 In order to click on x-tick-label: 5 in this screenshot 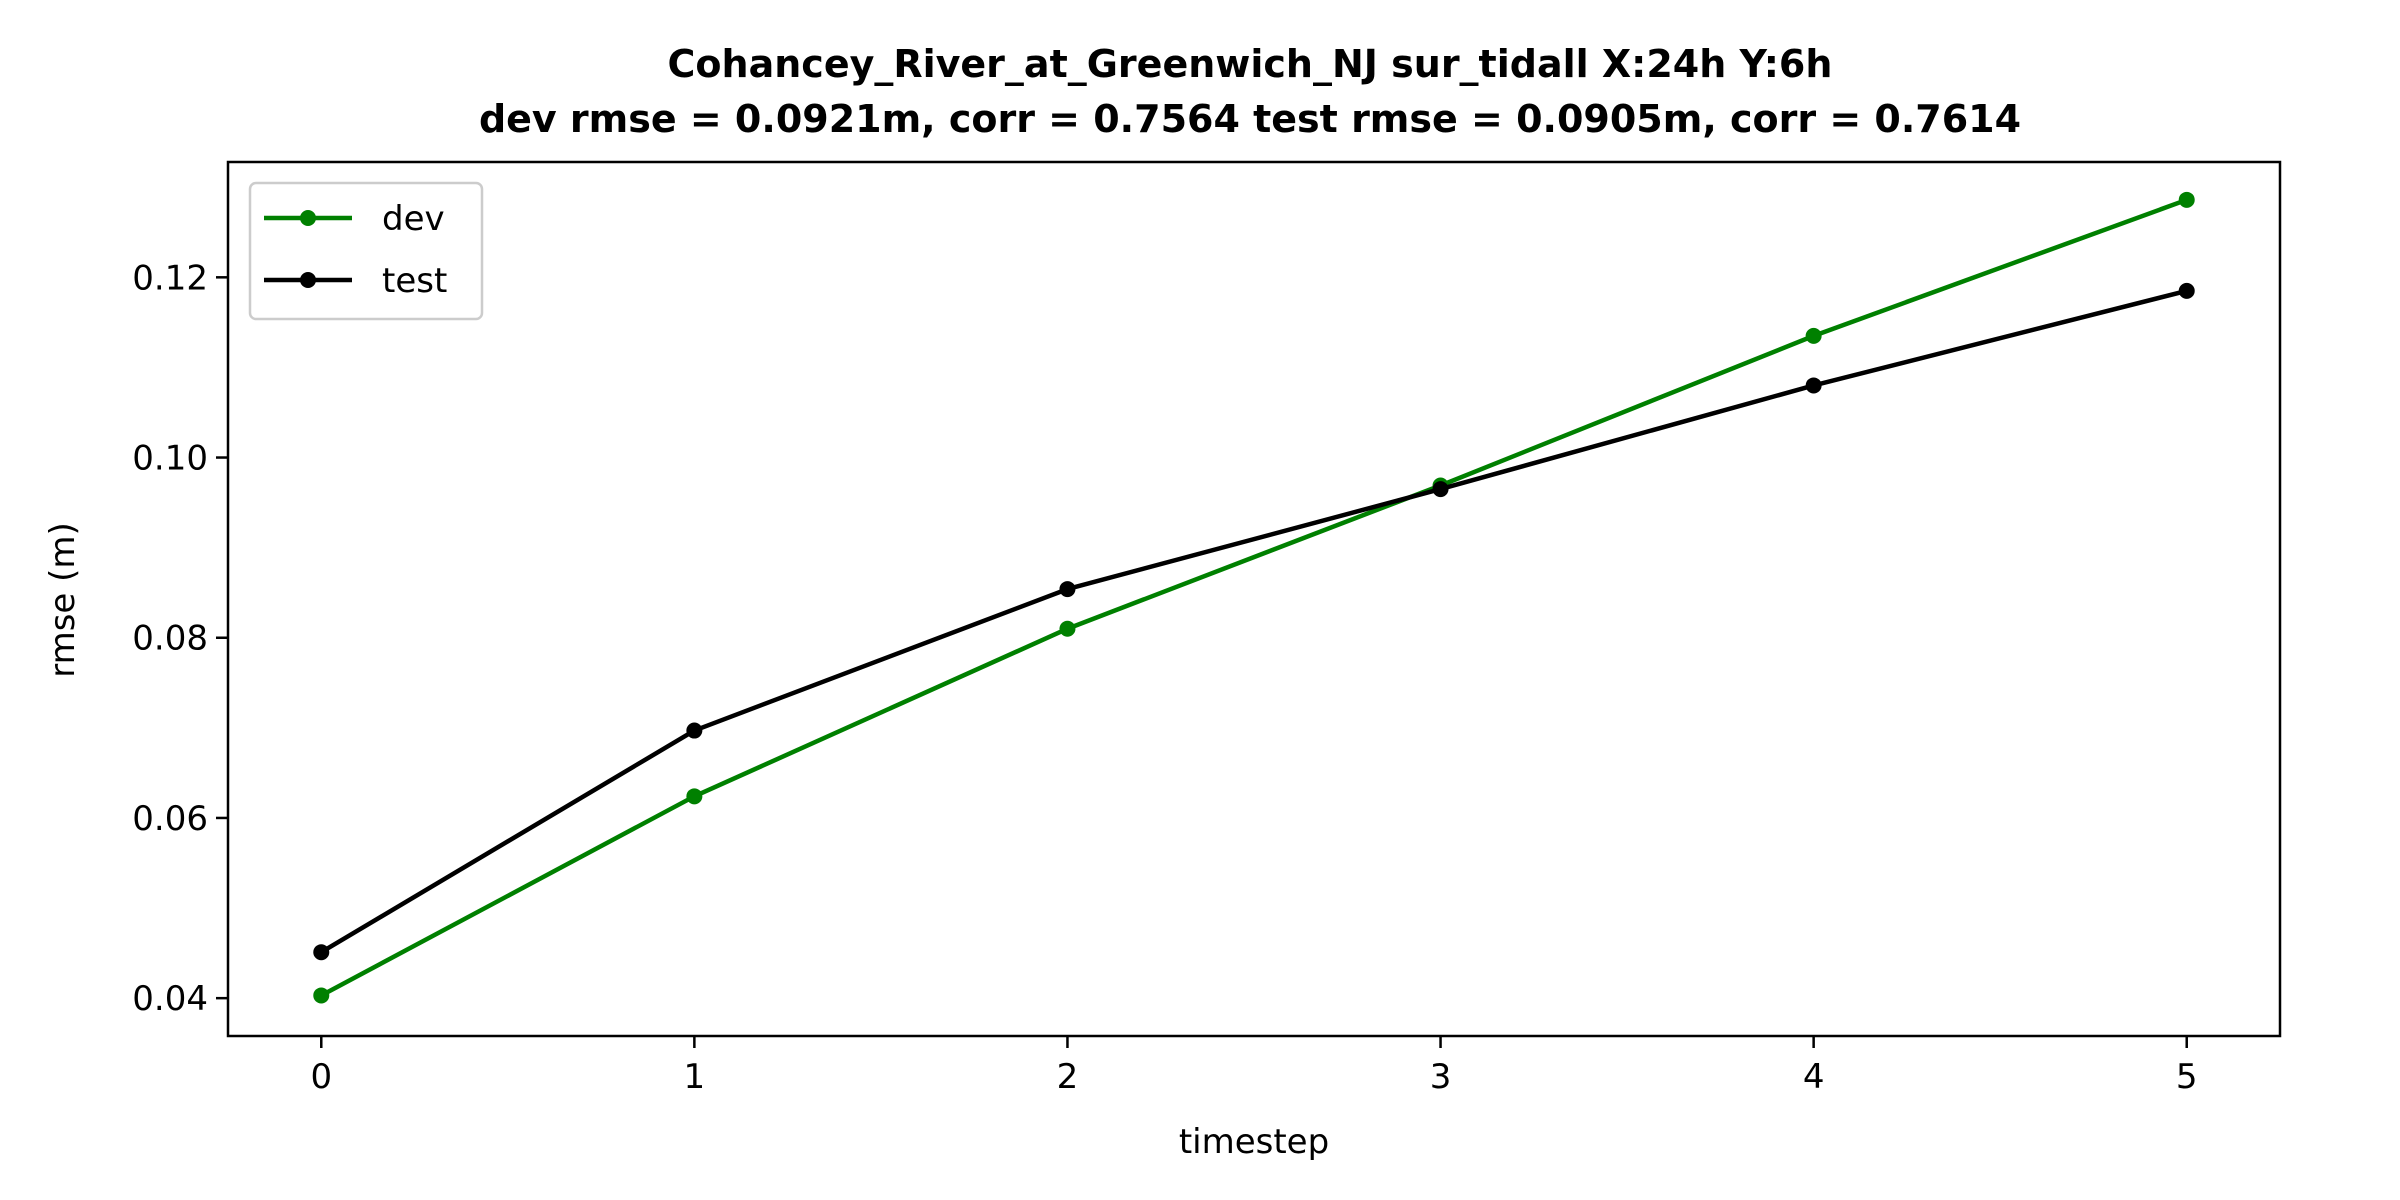, I will do `click(2187, 1077)`.